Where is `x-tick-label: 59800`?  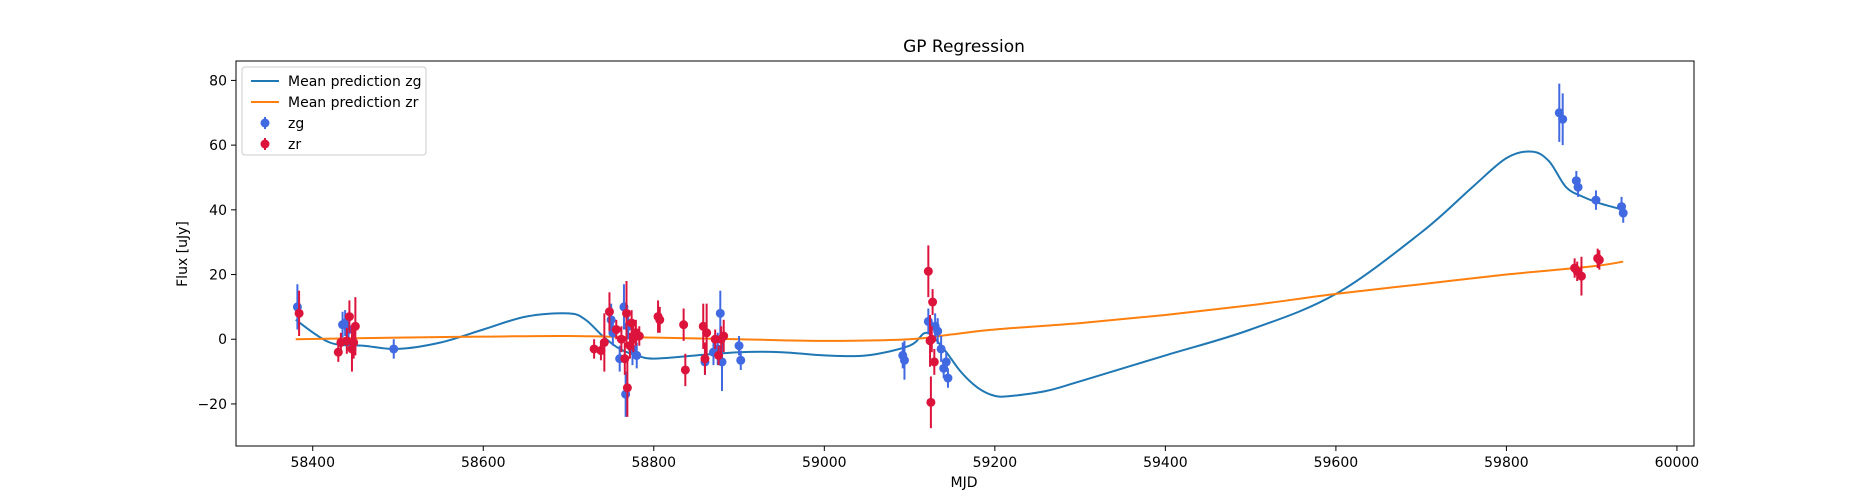 x-tick-label: 59800 is located at coordinates (1506, 463).